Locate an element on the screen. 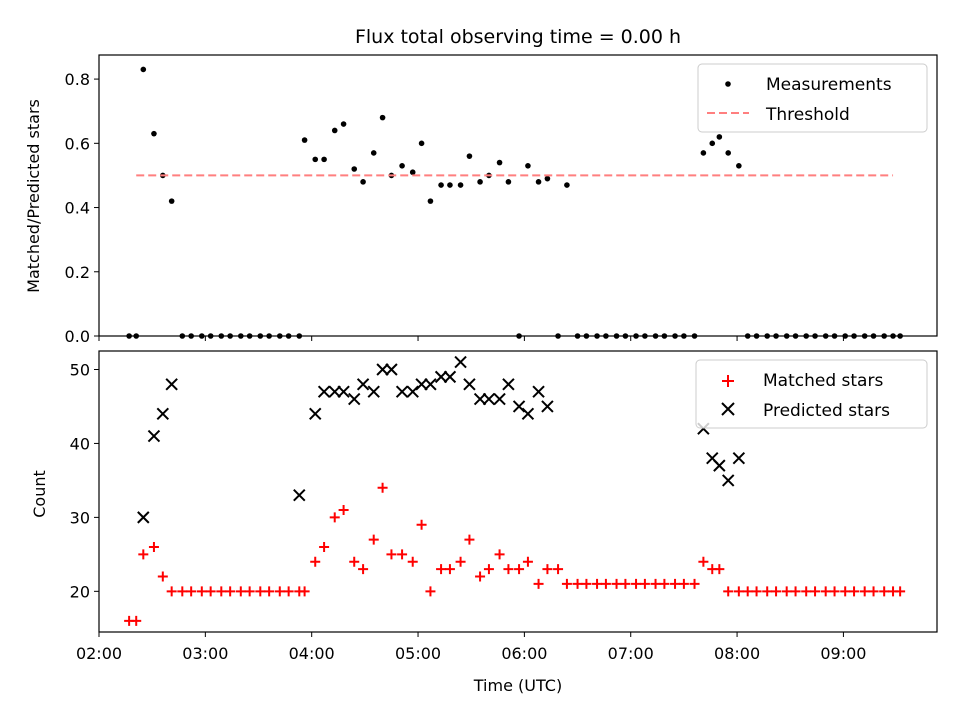 Image resolution: width=960 pixels, height=720 pixels. legend-measurements-marker is located at coordinates (728, 84).